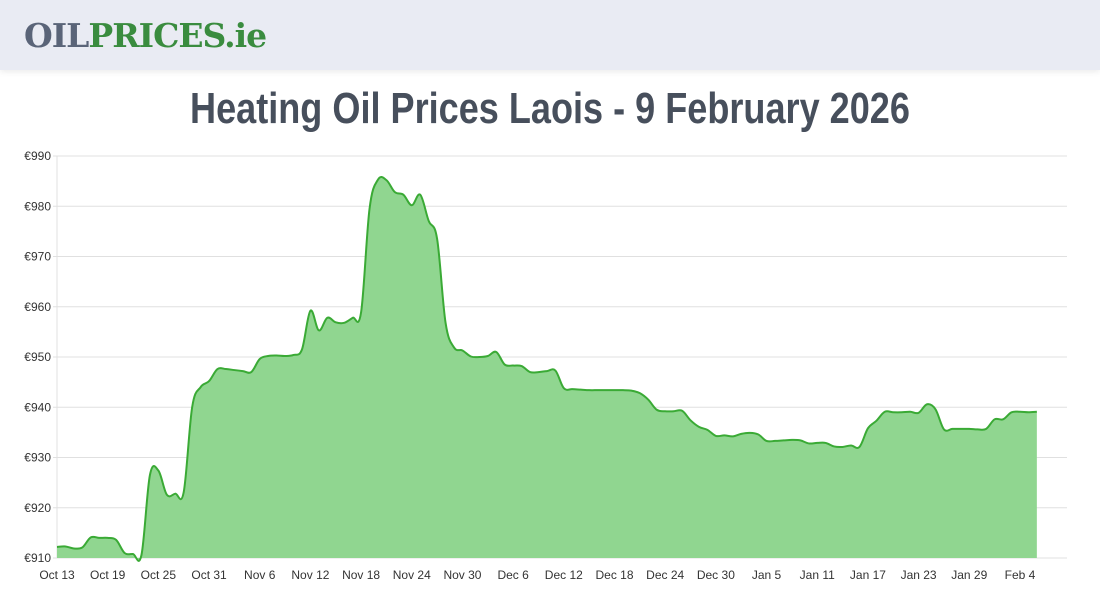 This screenshot has width=1100, height=600. Describe the element at coordinates (37, 257) in the screenshot. I see `y-tick-label: €970` at that location.